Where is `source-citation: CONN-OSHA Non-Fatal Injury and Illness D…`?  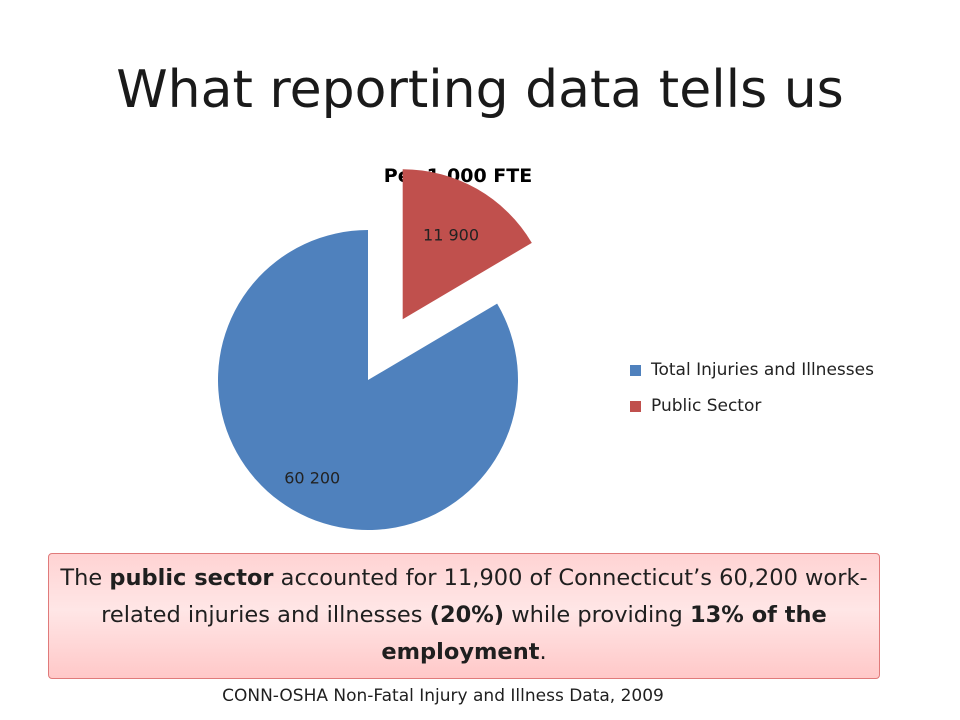
source-citation: CONN-OSHA Non-Fatal Injury and Illness D… is located at coordinates (443, 696).